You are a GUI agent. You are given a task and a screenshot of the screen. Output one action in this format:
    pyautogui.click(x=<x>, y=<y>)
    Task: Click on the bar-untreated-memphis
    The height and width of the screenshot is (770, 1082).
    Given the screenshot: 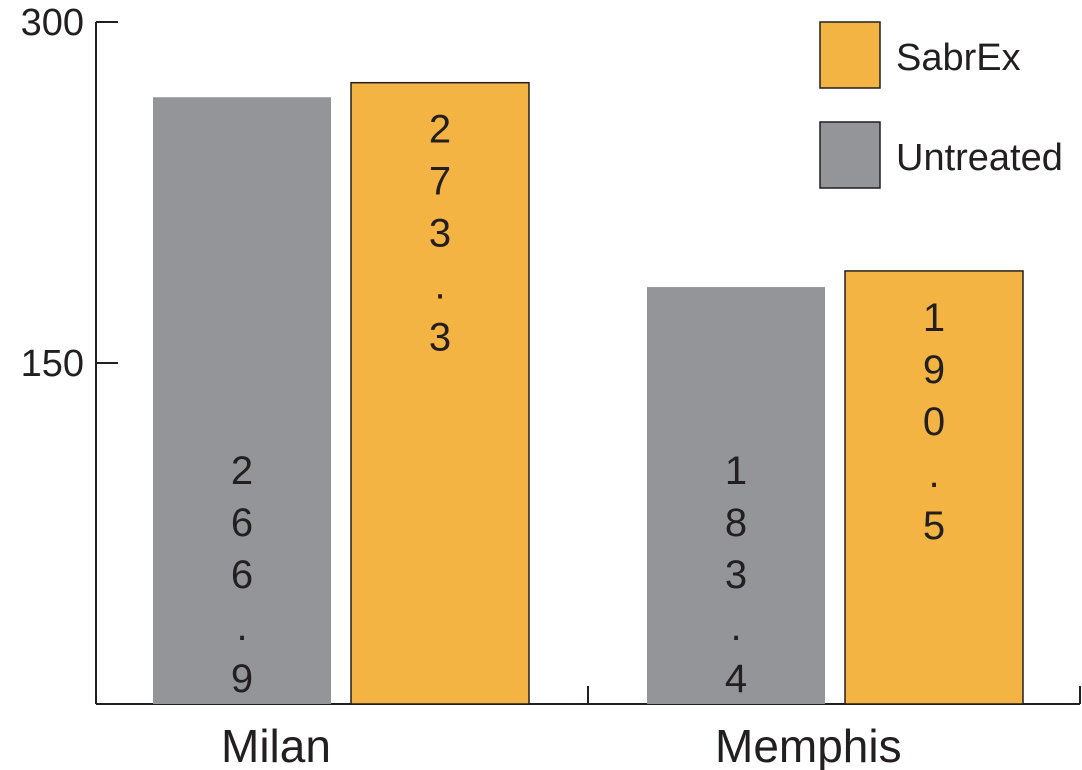 What is the action you would take?
    pyautogui.click(x=736, y=495)
    